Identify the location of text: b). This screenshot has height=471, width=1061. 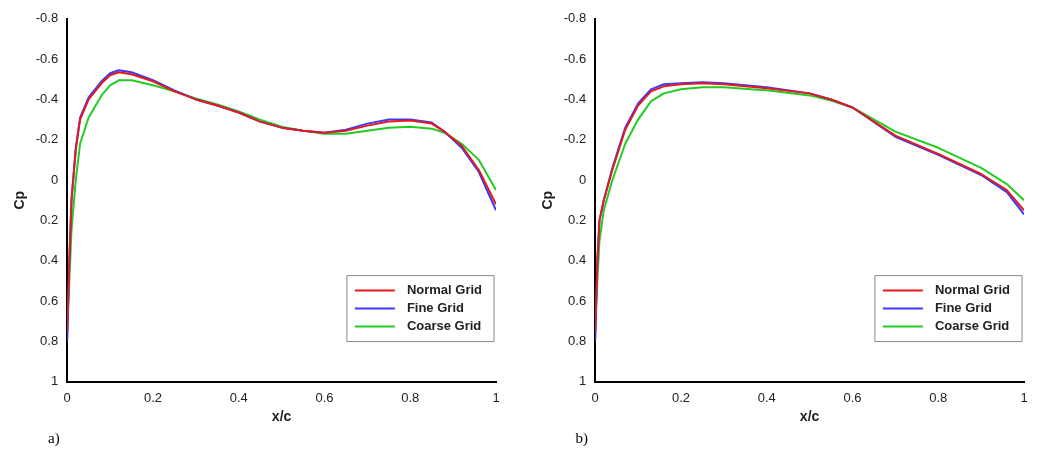
(582, 438).